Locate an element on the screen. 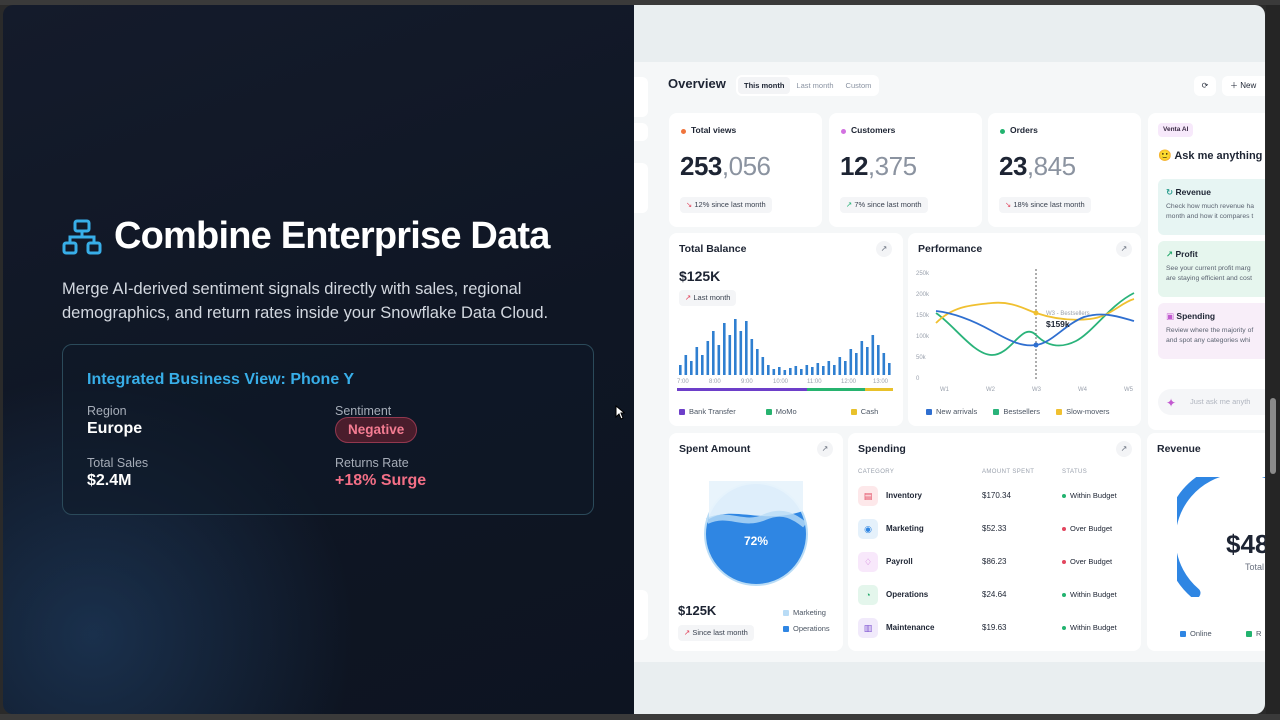 The width and height of the screenshot is (1280, 720). tab-last-month: Last month is located at coordinates (815, 85).